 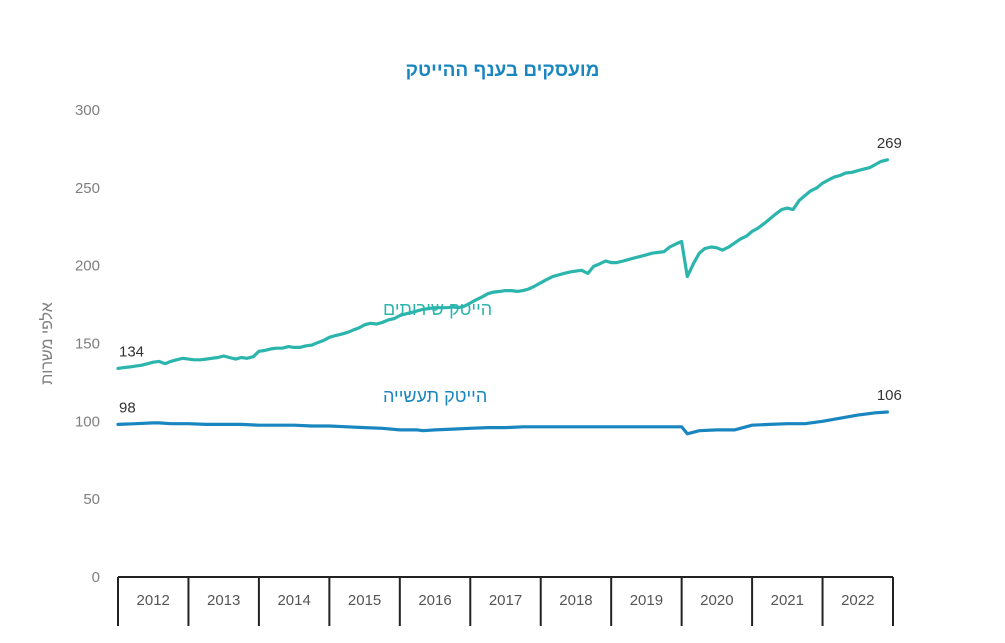 I want to click on data-label-start-industry: 98, so click(x=127, y=407).